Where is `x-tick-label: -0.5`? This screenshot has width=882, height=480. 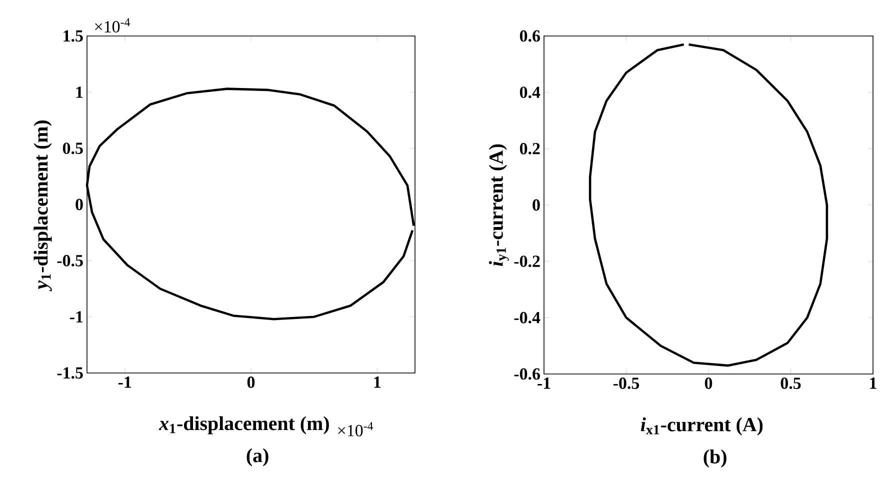
x-tick-label: -0.5 is located at coordinates (626, 384).